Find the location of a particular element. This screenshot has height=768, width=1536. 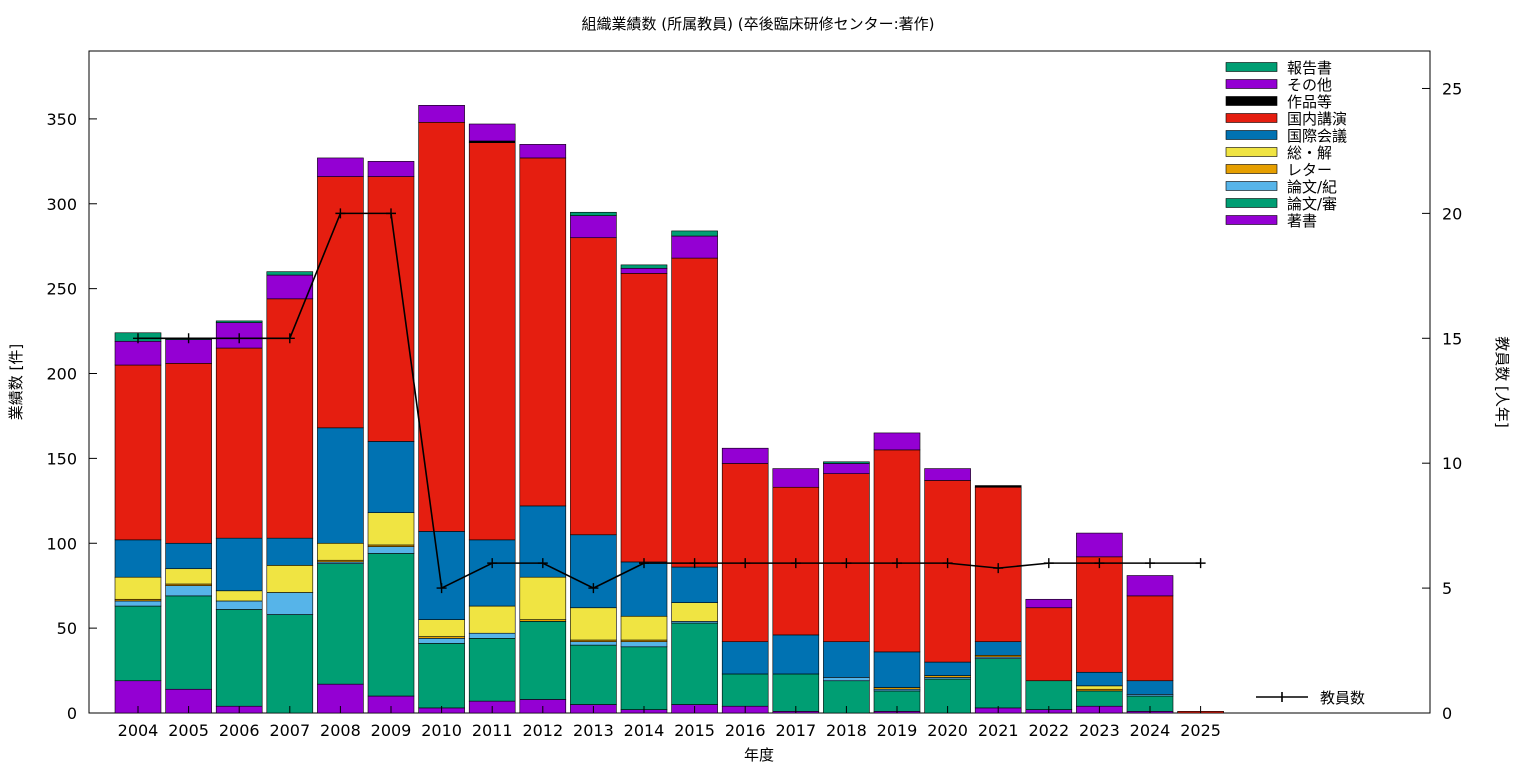

y-tick-label: 300 is located at coordinates (61, 204).